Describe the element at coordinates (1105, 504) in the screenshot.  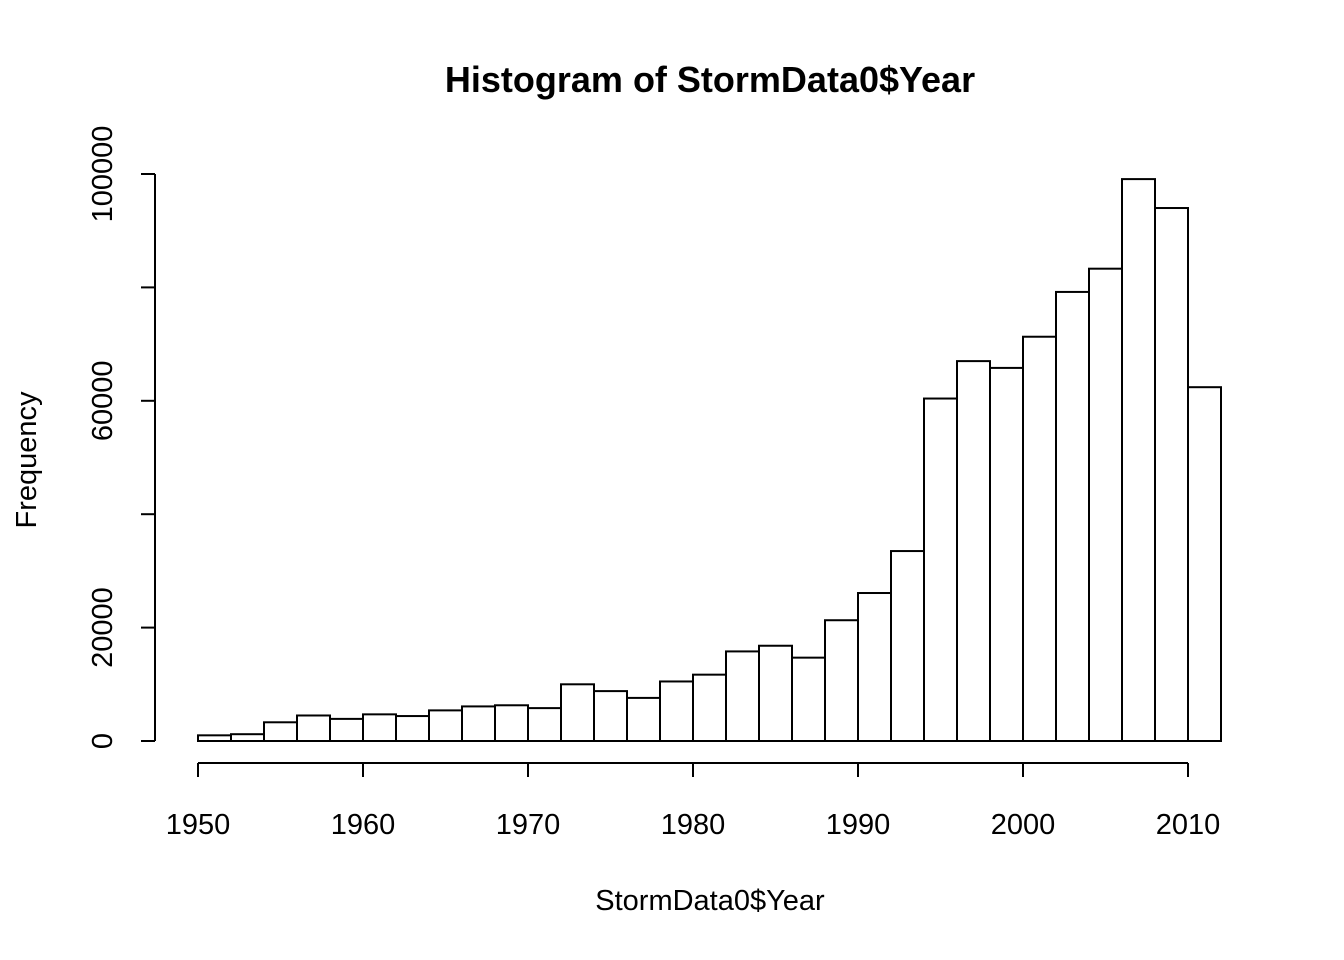
I see `histogram-bar-2004` at that location.